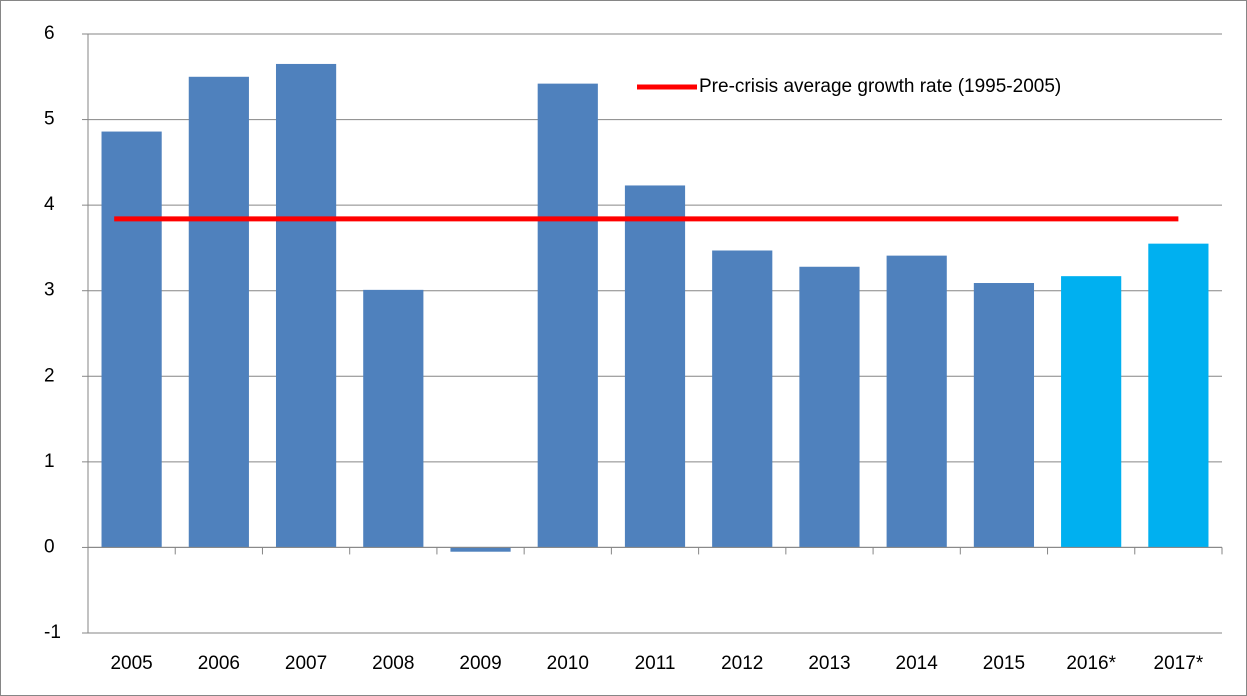  What do you see at coordinates (480, 663) in the screenshot?
I see `x-tick-label: 2009` at bounding box center [480, 663].